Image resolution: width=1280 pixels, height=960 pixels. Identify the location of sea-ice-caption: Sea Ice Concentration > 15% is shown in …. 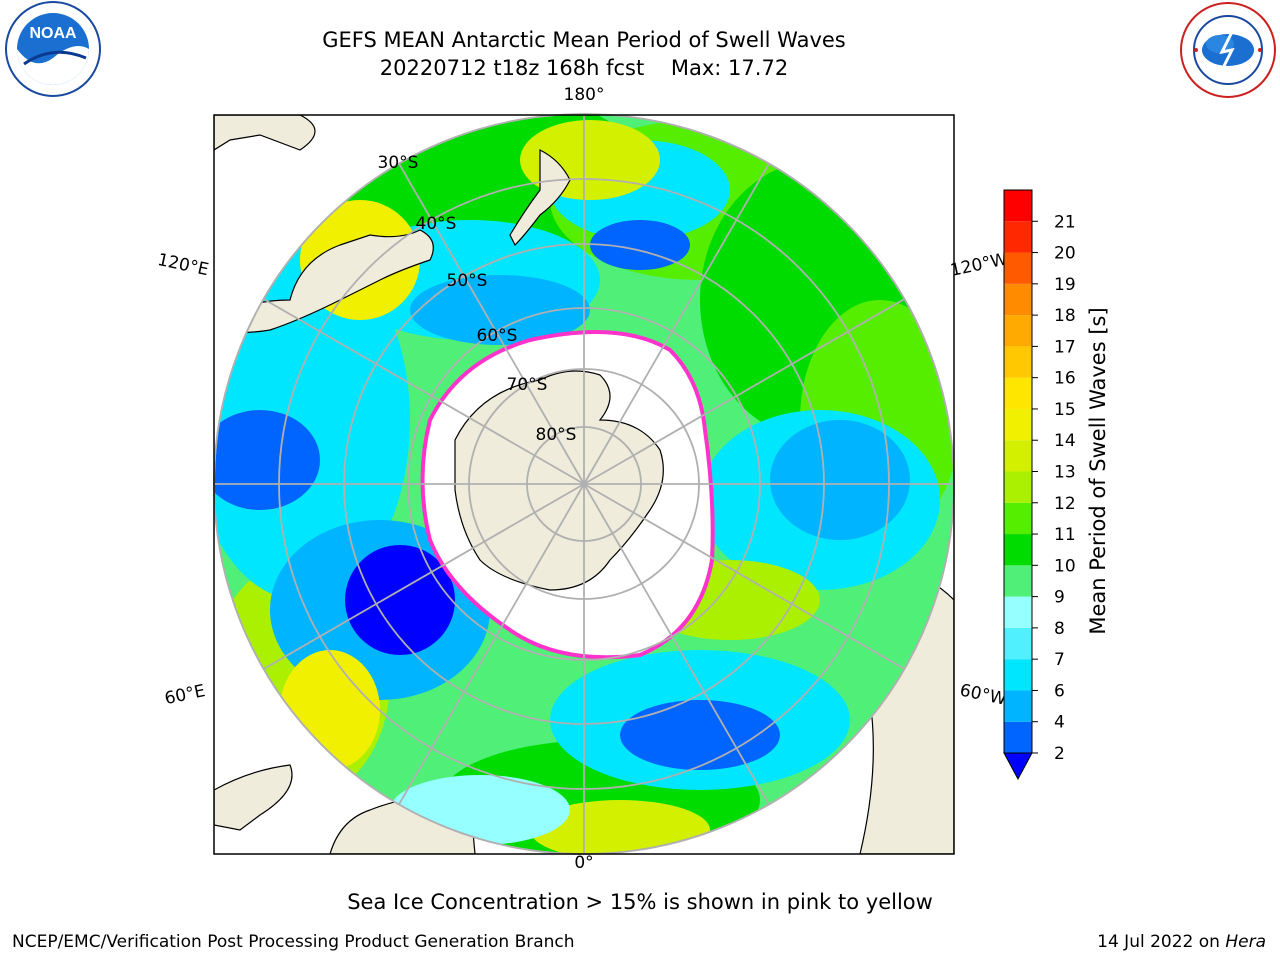
(640, 902).